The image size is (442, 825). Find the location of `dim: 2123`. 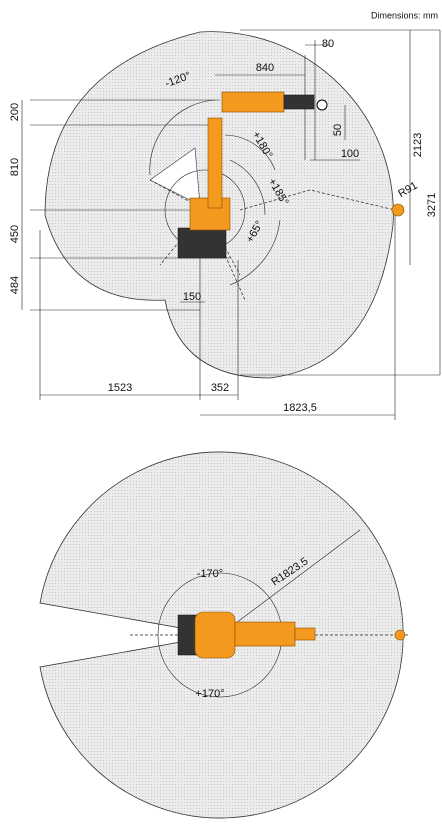

dim: 2123 is located at coordinates (418, 145).